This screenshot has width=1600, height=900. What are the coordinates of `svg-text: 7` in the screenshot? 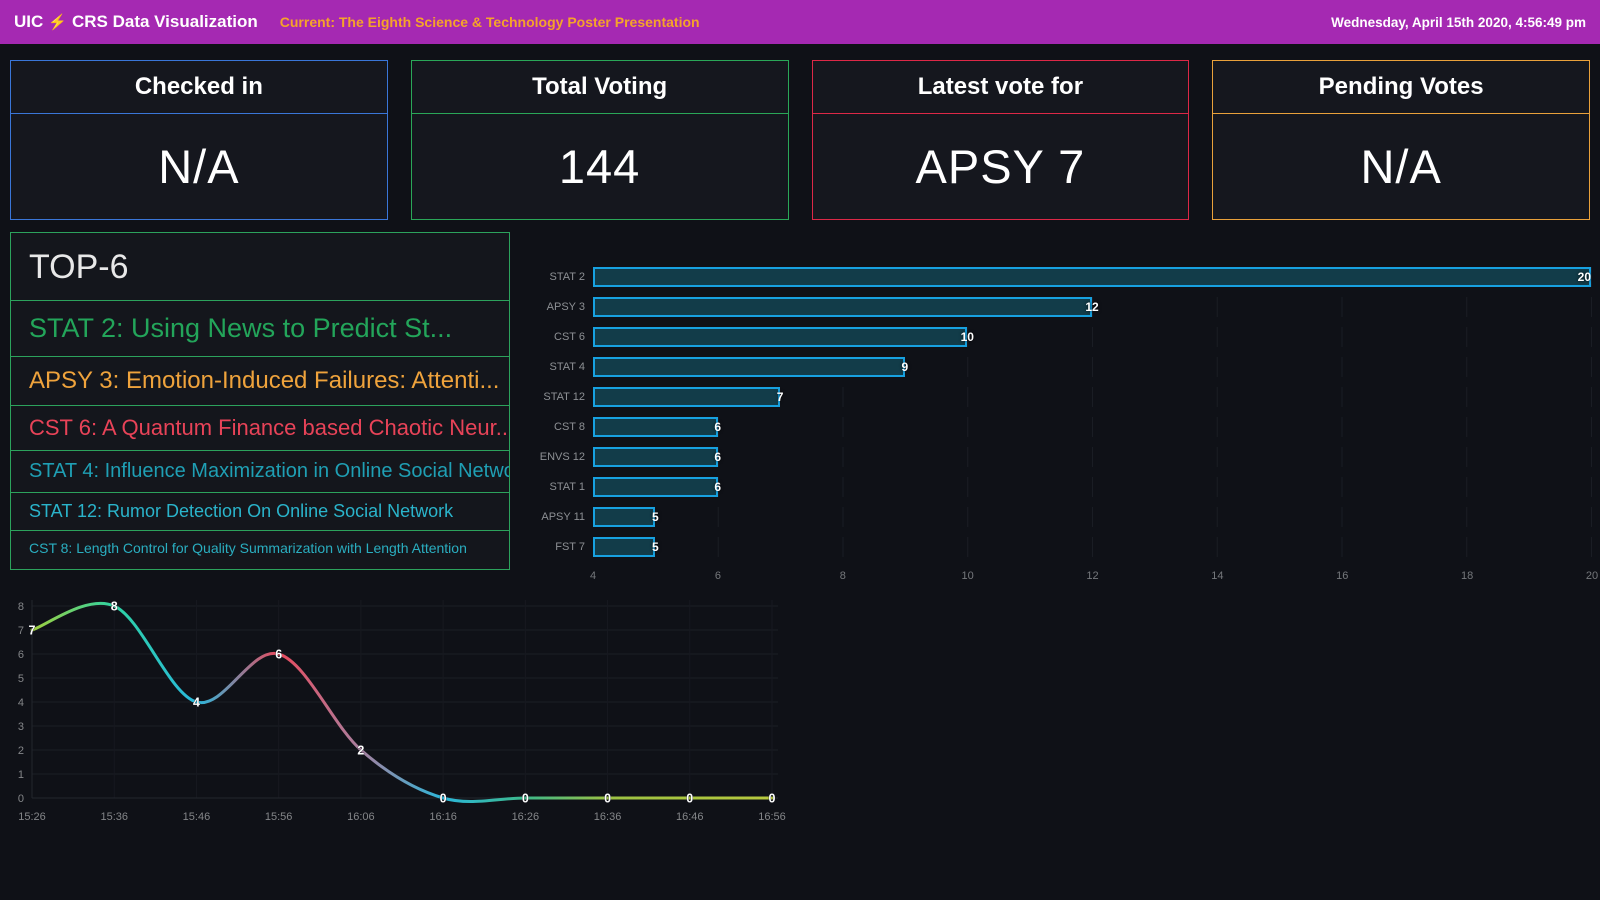 It's located at (21, 631).